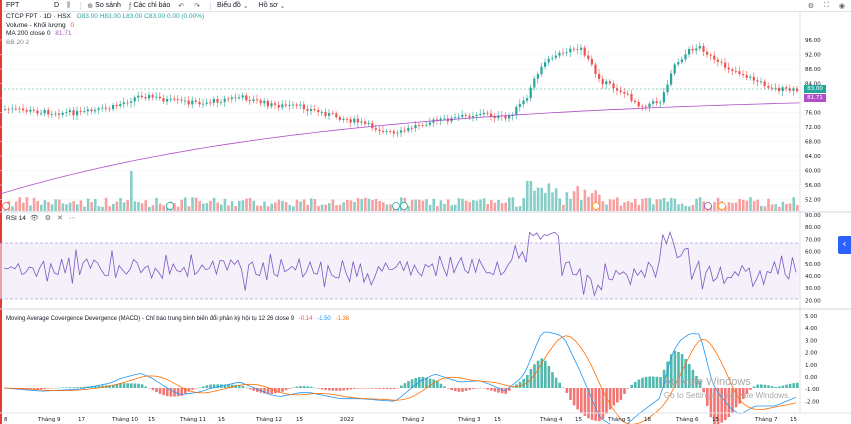 The image size is (851, 424). I want to click on time-tick-label: Tháng 3, so click(469, 419).